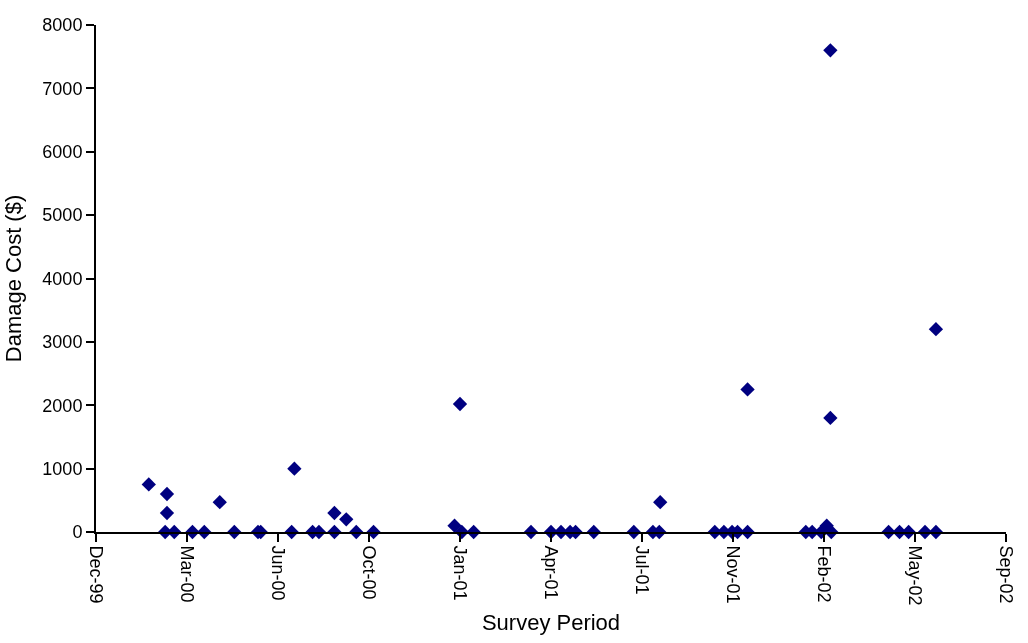 The image size is (1028, 643). What do you see at coordinates (1006, 574) in the screenshot?
I see `x-tick-label: Sep-02` at bounding box center [1006, 574].